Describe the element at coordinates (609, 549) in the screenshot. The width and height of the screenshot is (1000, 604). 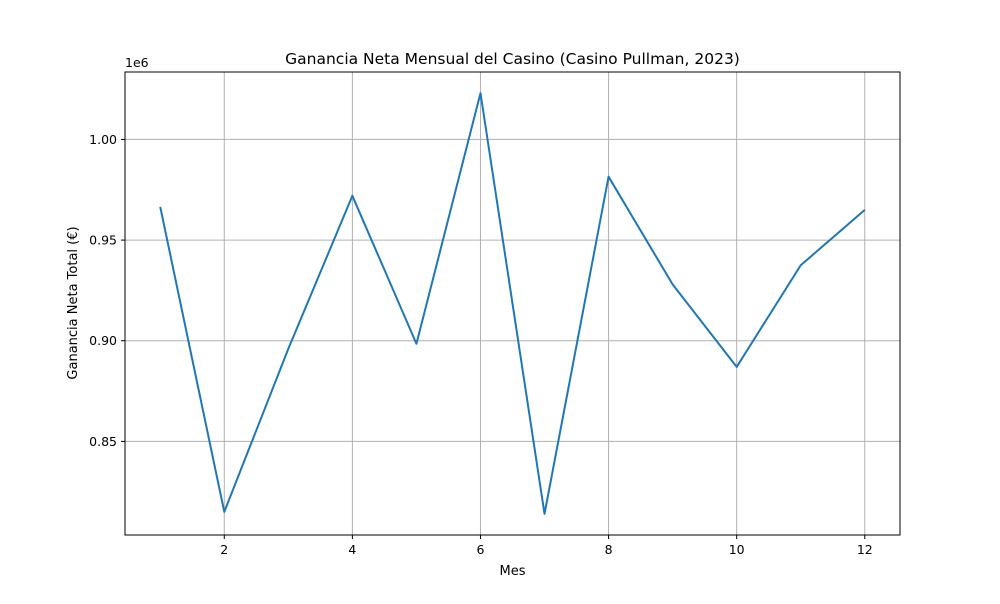
I see `x-tick-label: 8` at that location.